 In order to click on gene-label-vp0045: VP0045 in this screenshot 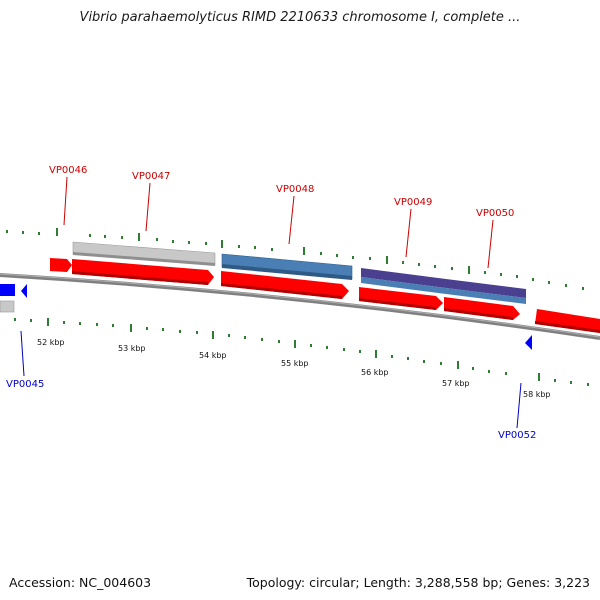, I will do `click(25, 384)`.